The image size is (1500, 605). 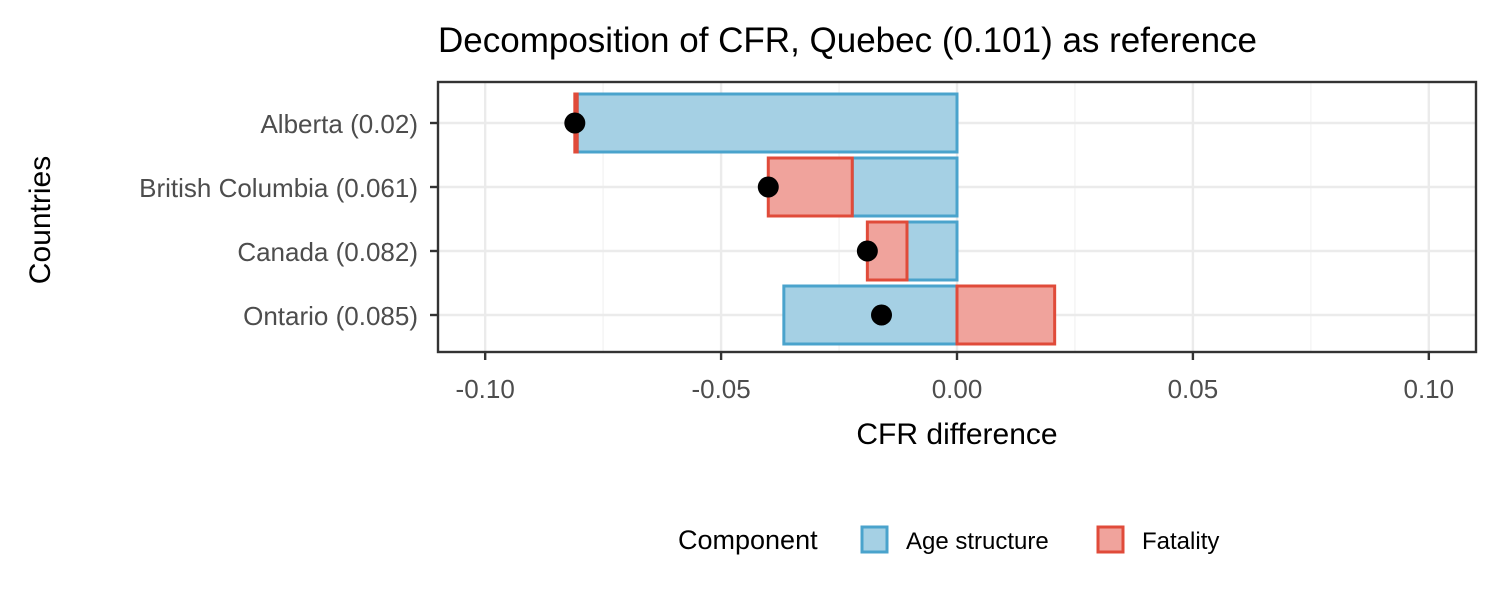 I want to click on y-axis-title: Countries, so click(x=40, y=220).